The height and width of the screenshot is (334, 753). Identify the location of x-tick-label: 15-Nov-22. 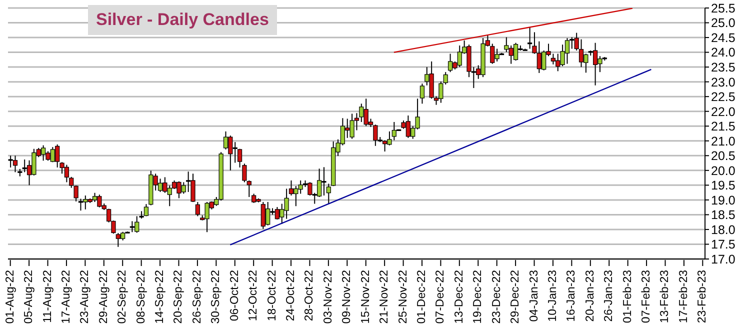
(366, 297).